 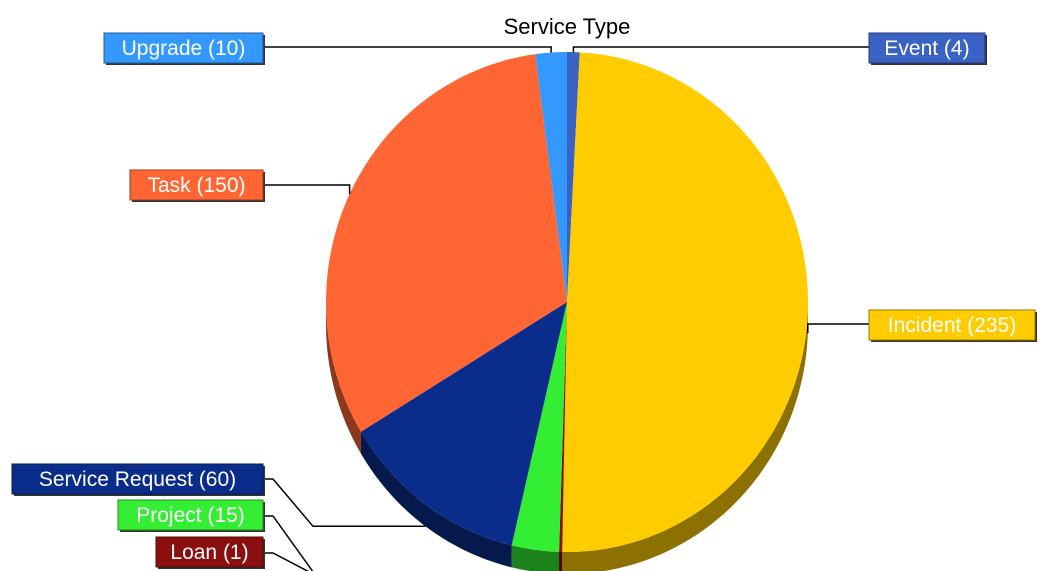 I want to click on slice-upgrade, so click(x=551, y=177).